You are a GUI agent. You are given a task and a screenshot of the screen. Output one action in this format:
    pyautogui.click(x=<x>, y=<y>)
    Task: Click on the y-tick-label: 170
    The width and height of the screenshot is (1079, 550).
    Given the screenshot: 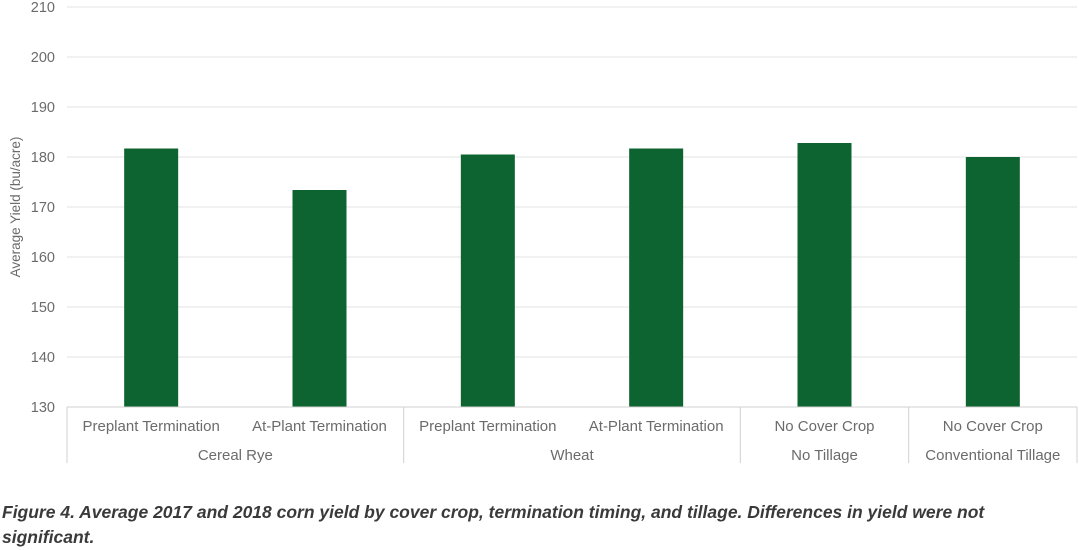 What is the action you would take?
    pyautogui.click(x=43, y=208)
    